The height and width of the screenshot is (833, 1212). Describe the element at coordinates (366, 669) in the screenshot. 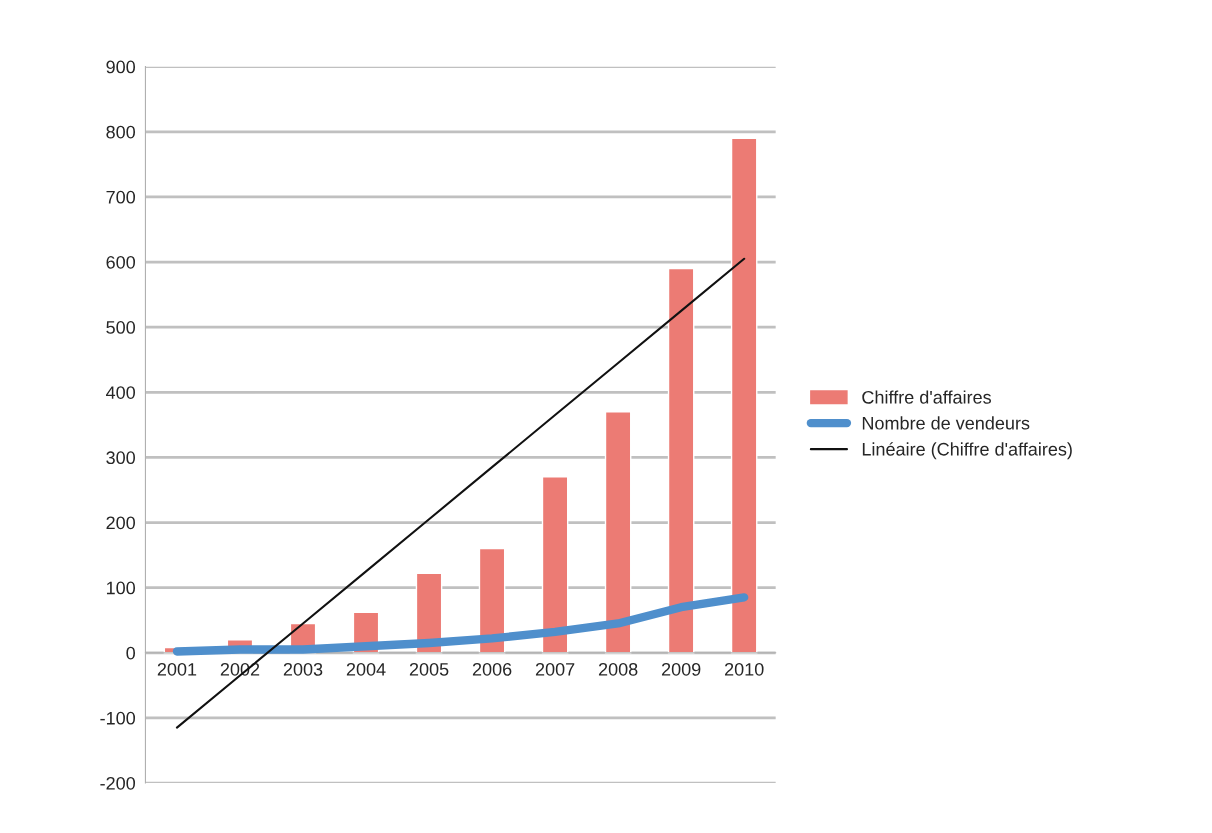

I see `x-tick-label: 2004` at that location.